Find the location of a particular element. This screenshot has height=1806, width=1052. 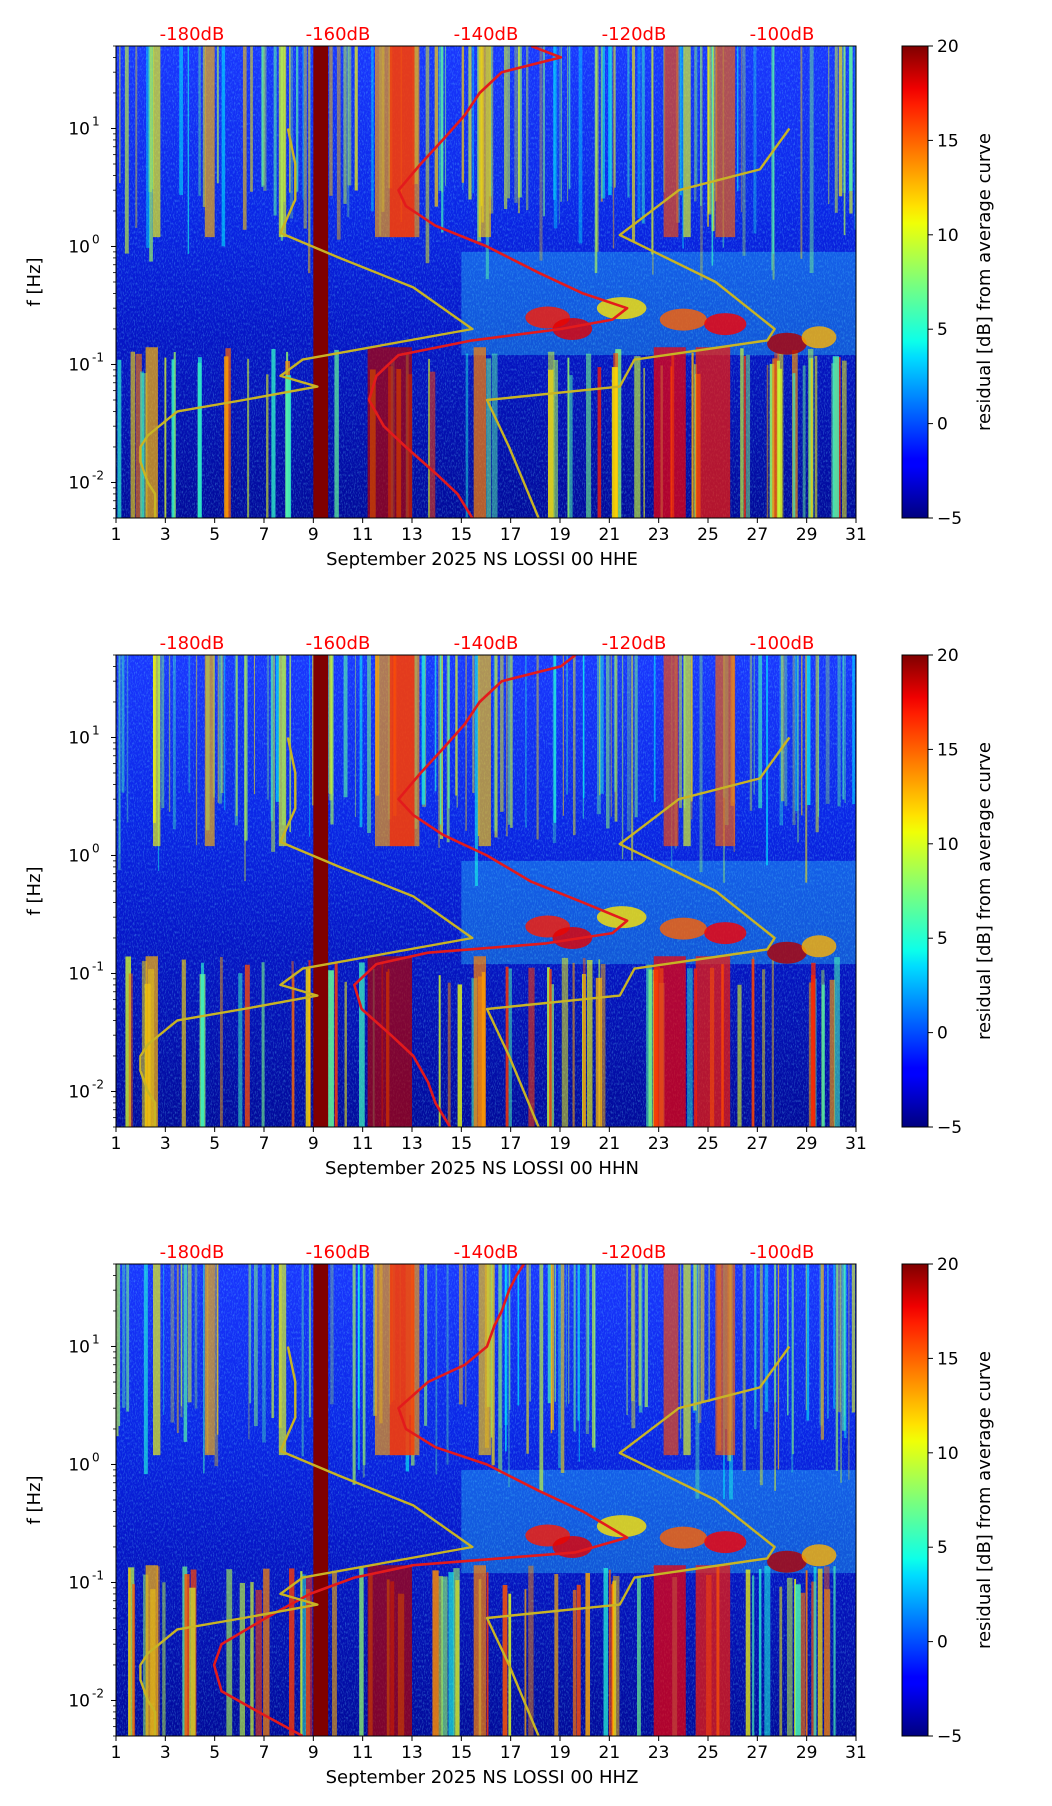

top-db-label: -100dB is located at coordinates (782, 34).